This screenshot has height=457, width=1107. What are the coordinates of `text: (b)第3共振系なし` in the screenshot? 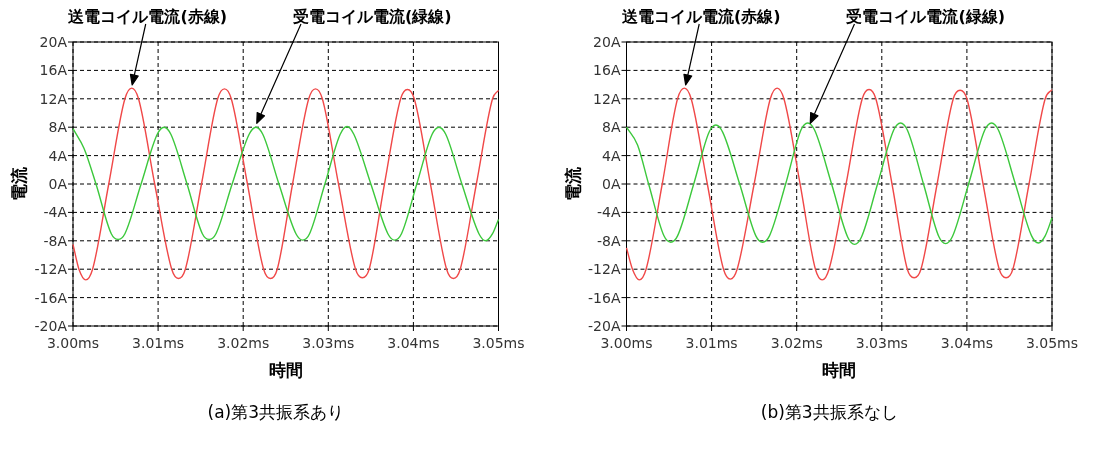 It's located at (829, 412).